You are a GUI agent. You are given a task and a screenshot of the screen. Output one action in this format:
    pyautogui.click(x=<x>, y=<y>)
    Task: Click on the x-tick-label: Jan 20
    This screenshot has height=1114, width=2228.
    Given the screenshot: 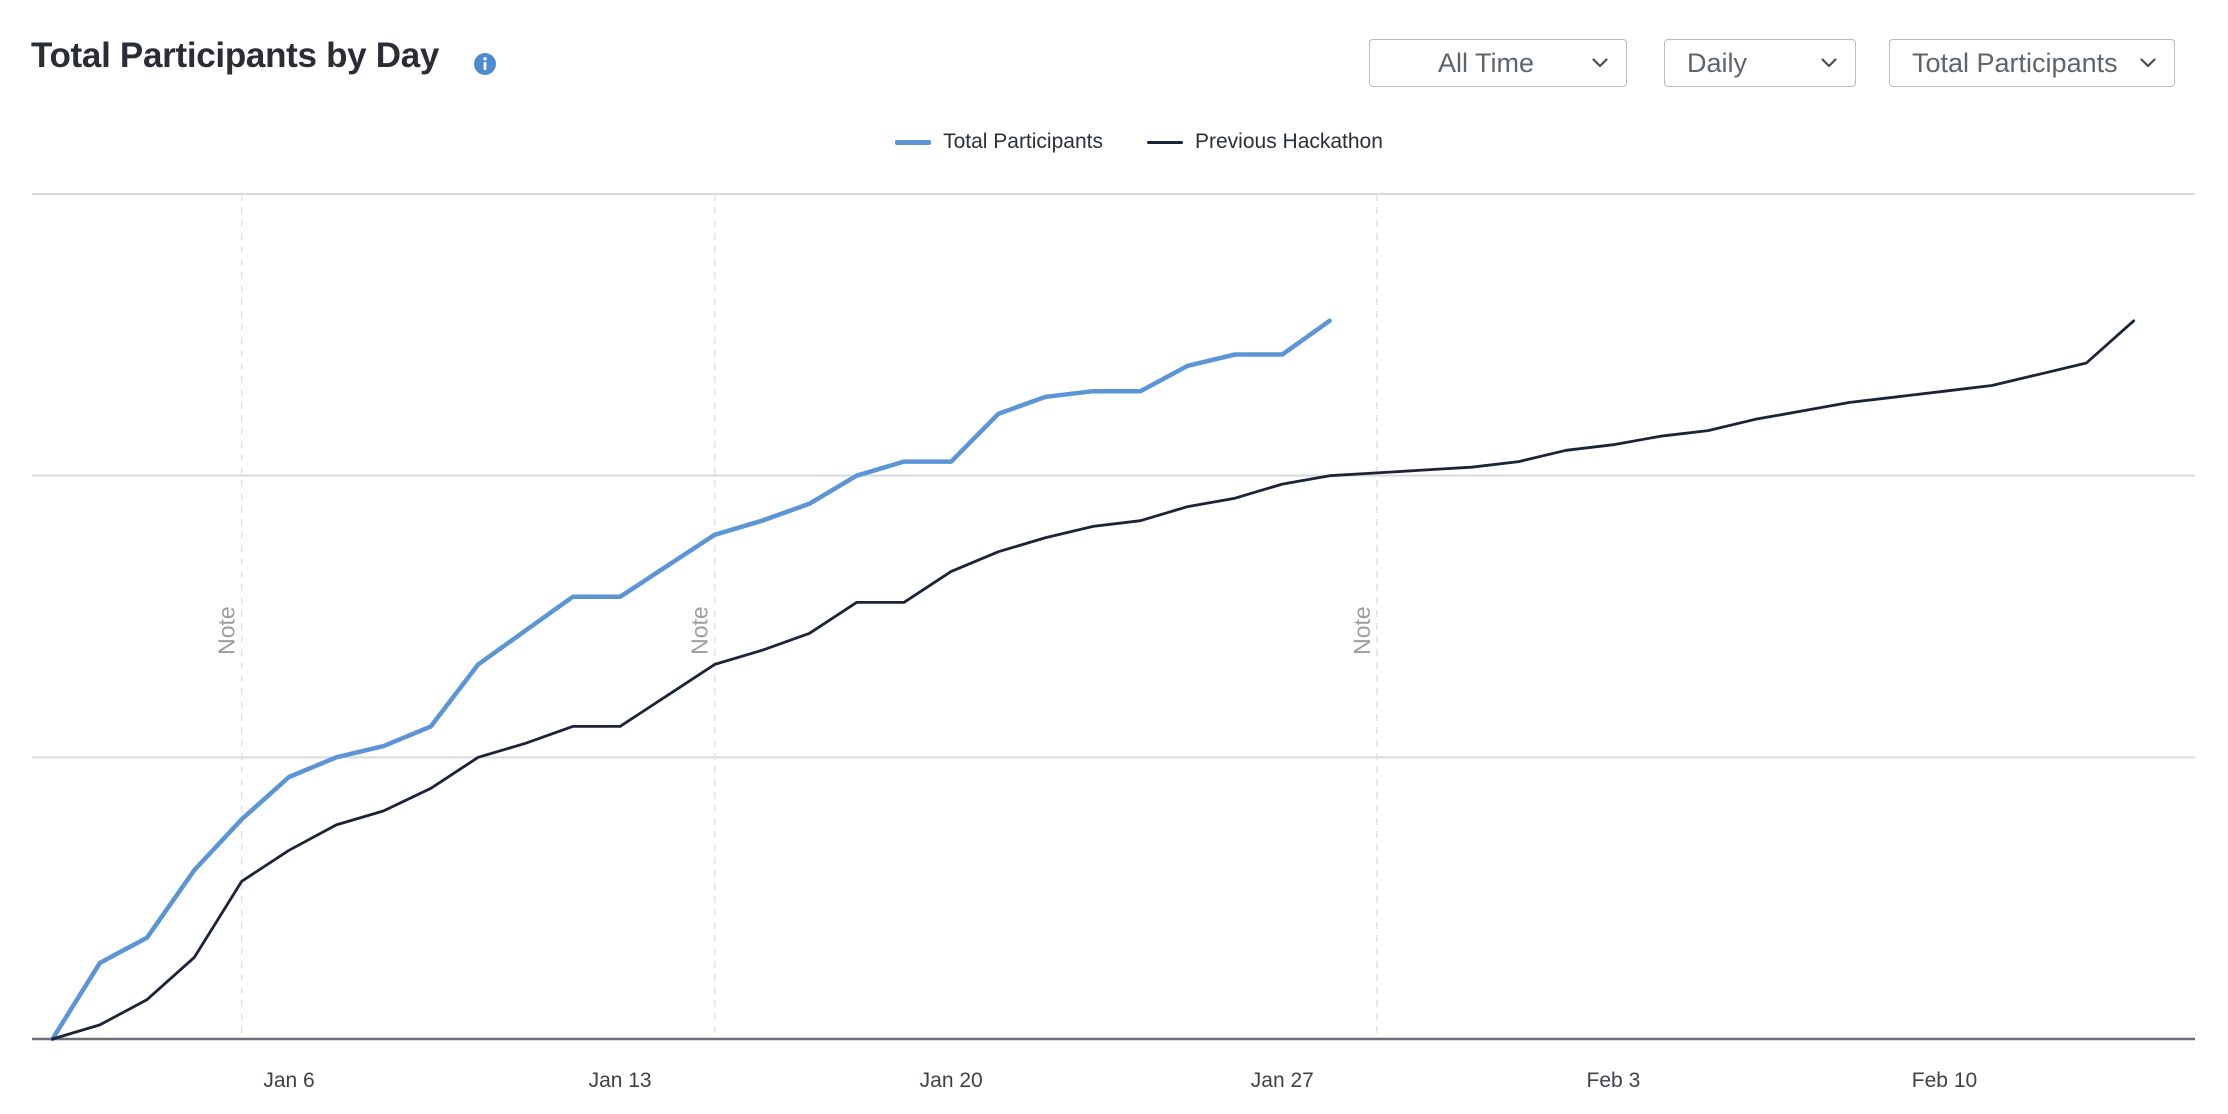 What is the action you would take?
    pyautogui.click(x=951, y=1080)
    